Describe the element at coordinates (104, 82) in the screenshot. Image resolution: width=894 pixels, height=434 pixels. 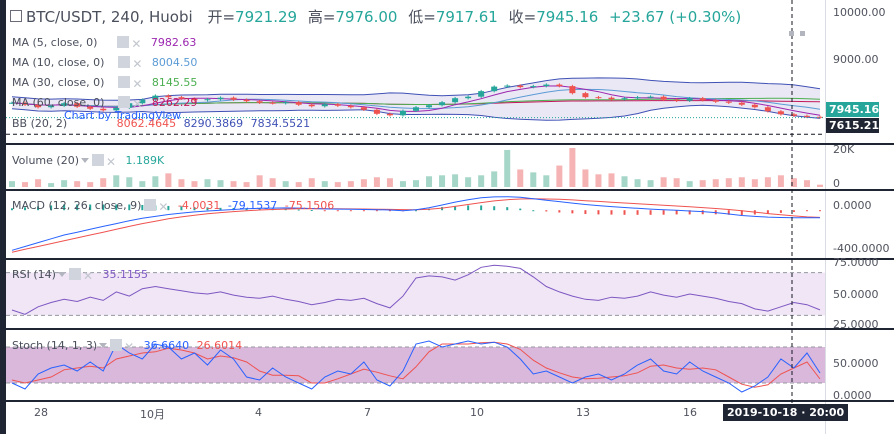
I see `ma30-legend: MA (30, close, 0) ✕ 8145.55` at that location.